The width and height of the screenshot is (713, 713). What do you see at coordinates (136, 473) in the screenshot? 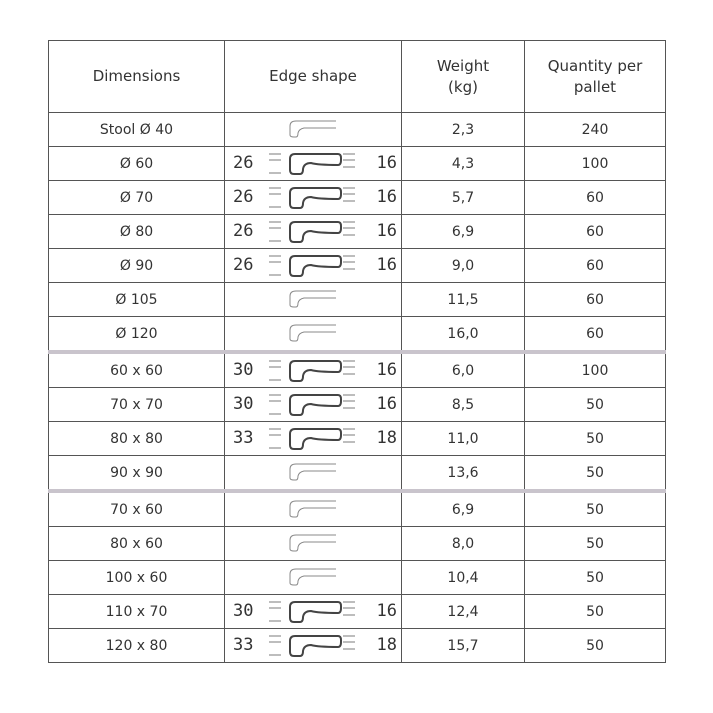
I see `dimensions-cell: 90 x 90` at bounding box center [136, 473].